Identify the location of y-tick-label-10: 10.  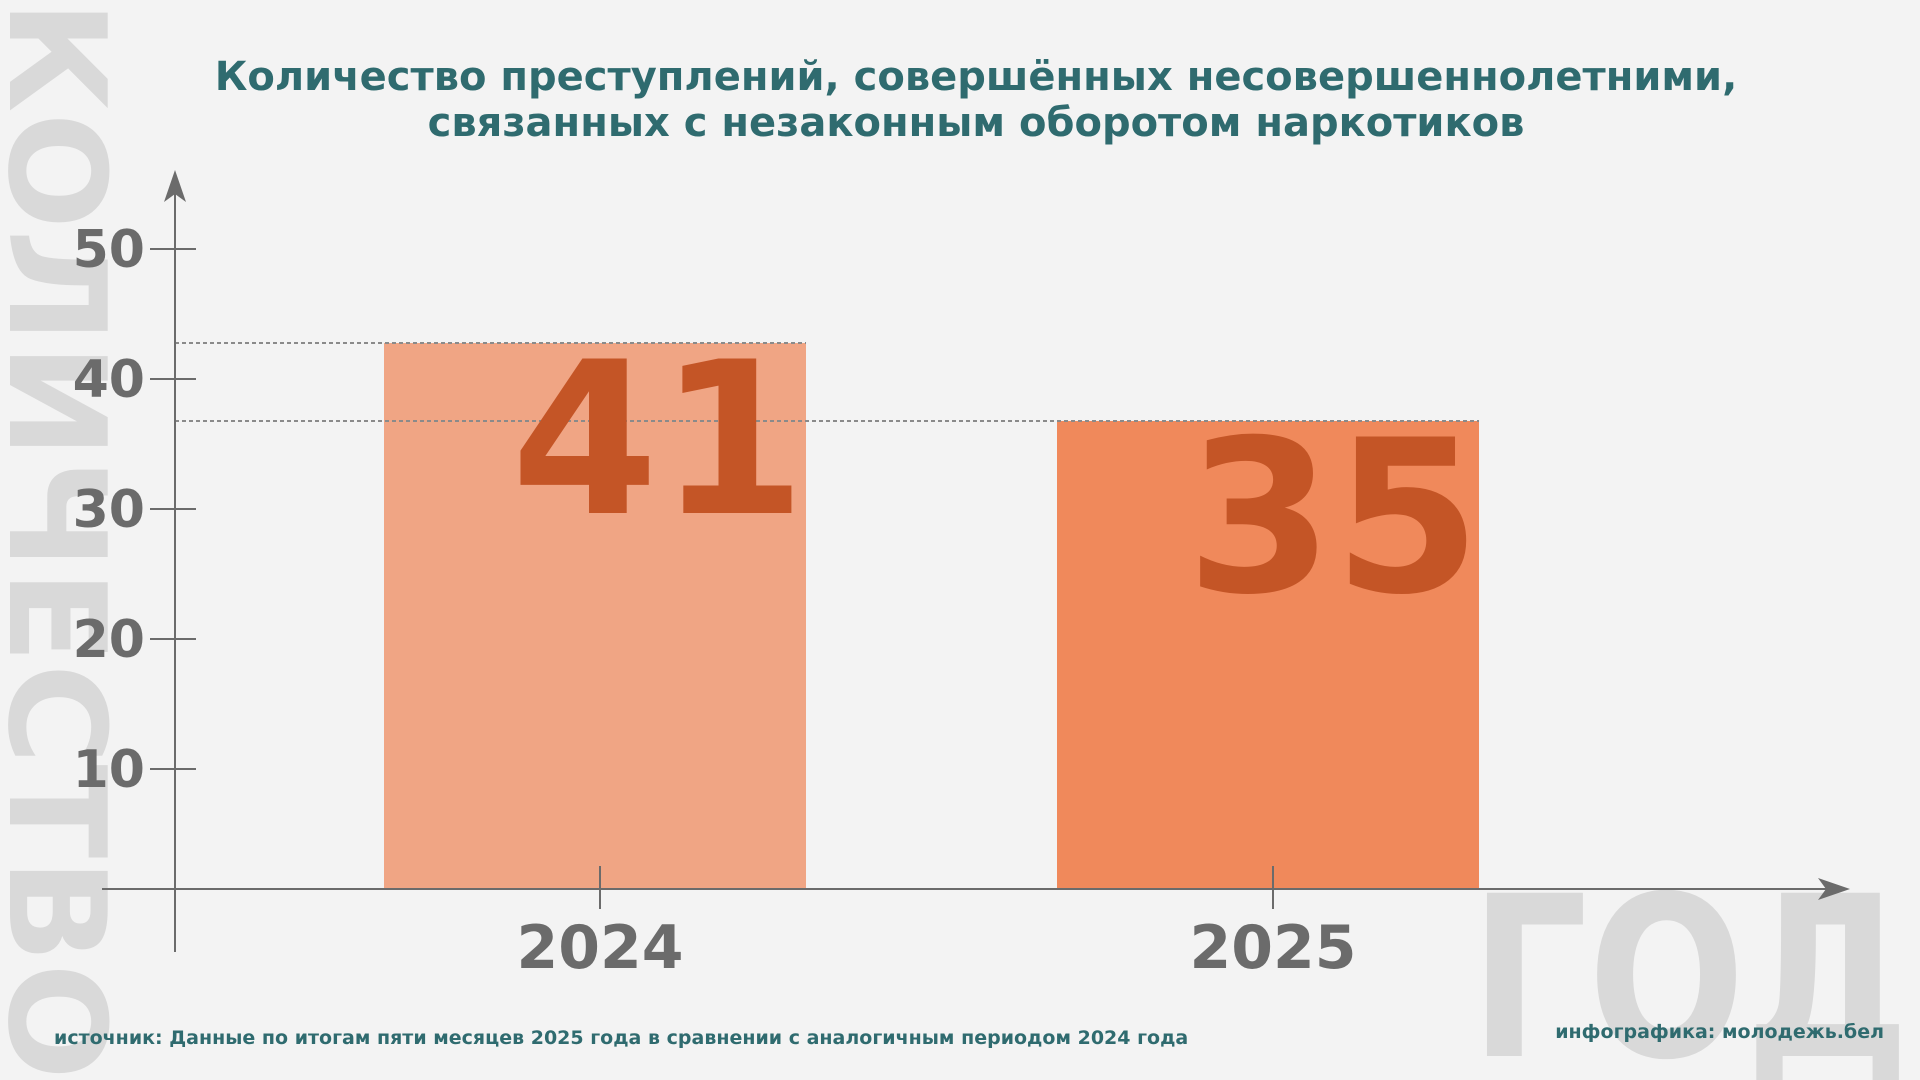
(109, 770).